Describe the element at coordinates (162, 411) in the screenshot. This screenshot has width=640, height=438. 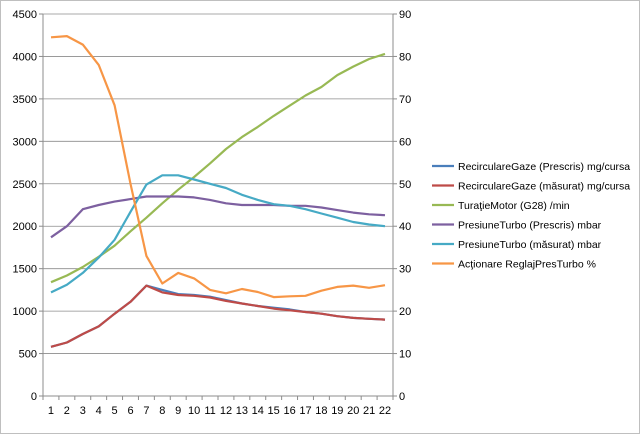
I see `x-tick-label: 8` at that location.